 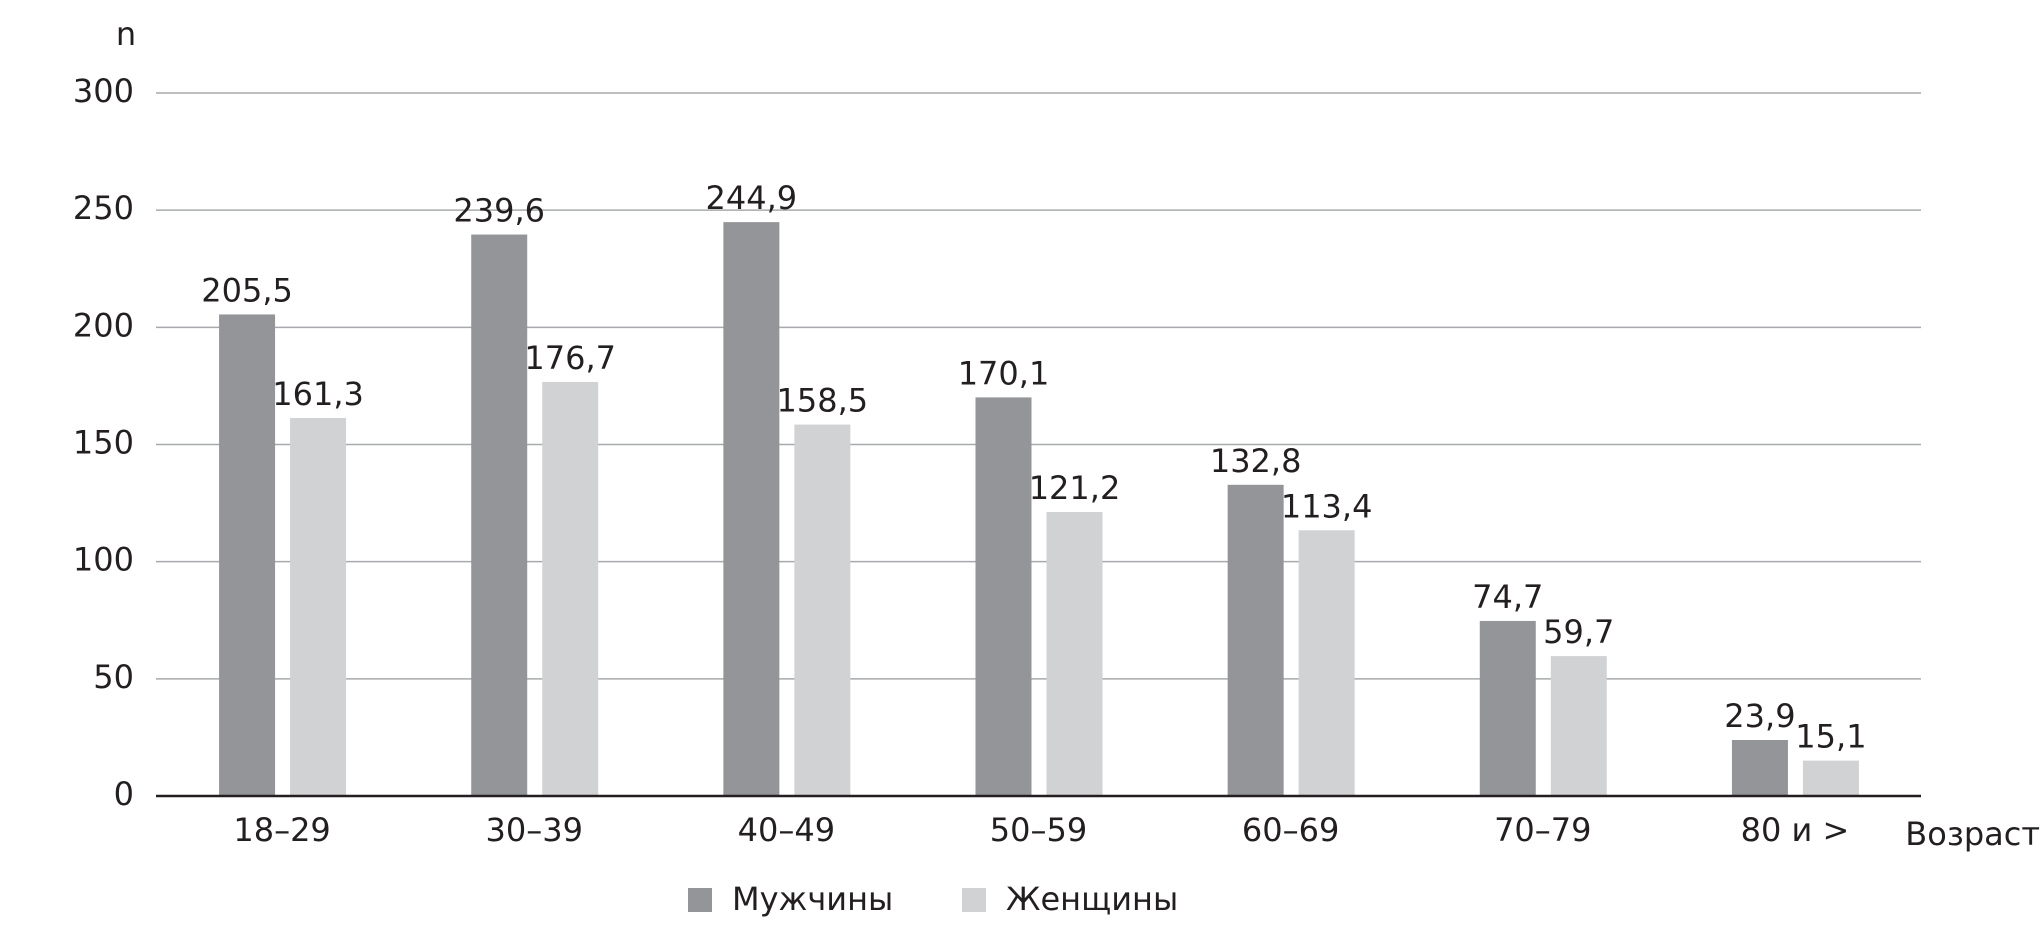 I want to click on x-tick-label: 40–49, so click(x=786, y=830).